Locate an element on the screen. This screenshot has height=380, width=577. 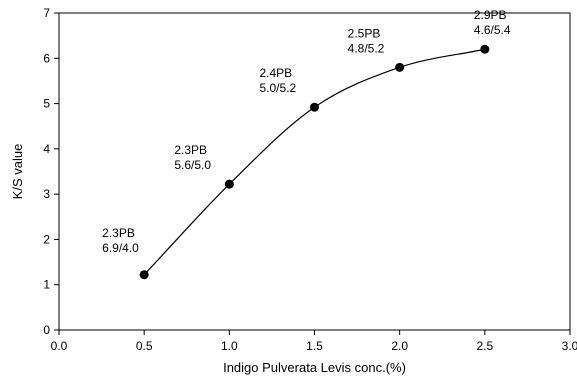
y-axis: 0 1 2 3 4 5 6 7 is located at coordinates (51, 171).